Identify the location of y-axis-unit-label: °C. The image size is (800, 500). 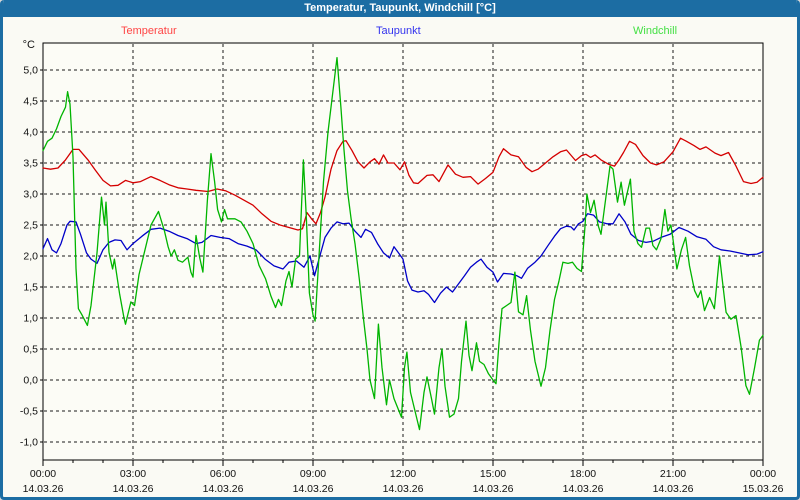
(29, 45).